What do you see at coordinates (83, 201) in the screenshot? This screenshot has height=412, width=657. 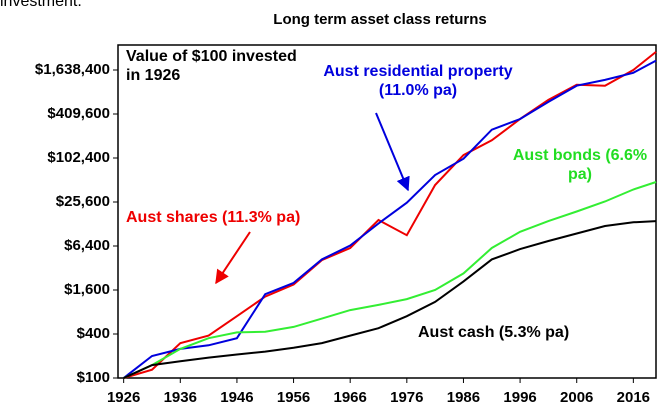 I see `y-tick-label: $25,600` at bounding box center [83, 201].